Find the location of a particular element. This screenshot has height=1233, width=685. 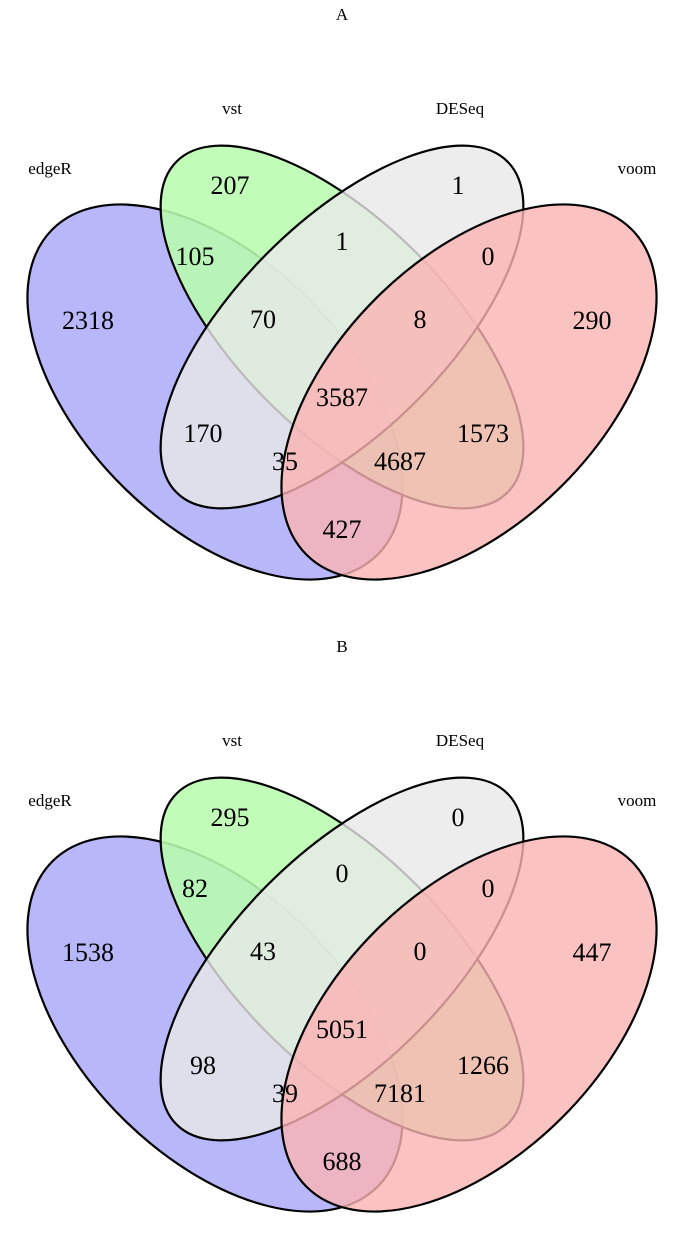

count-vst-only: 295 is located at coordinates (230, 817).